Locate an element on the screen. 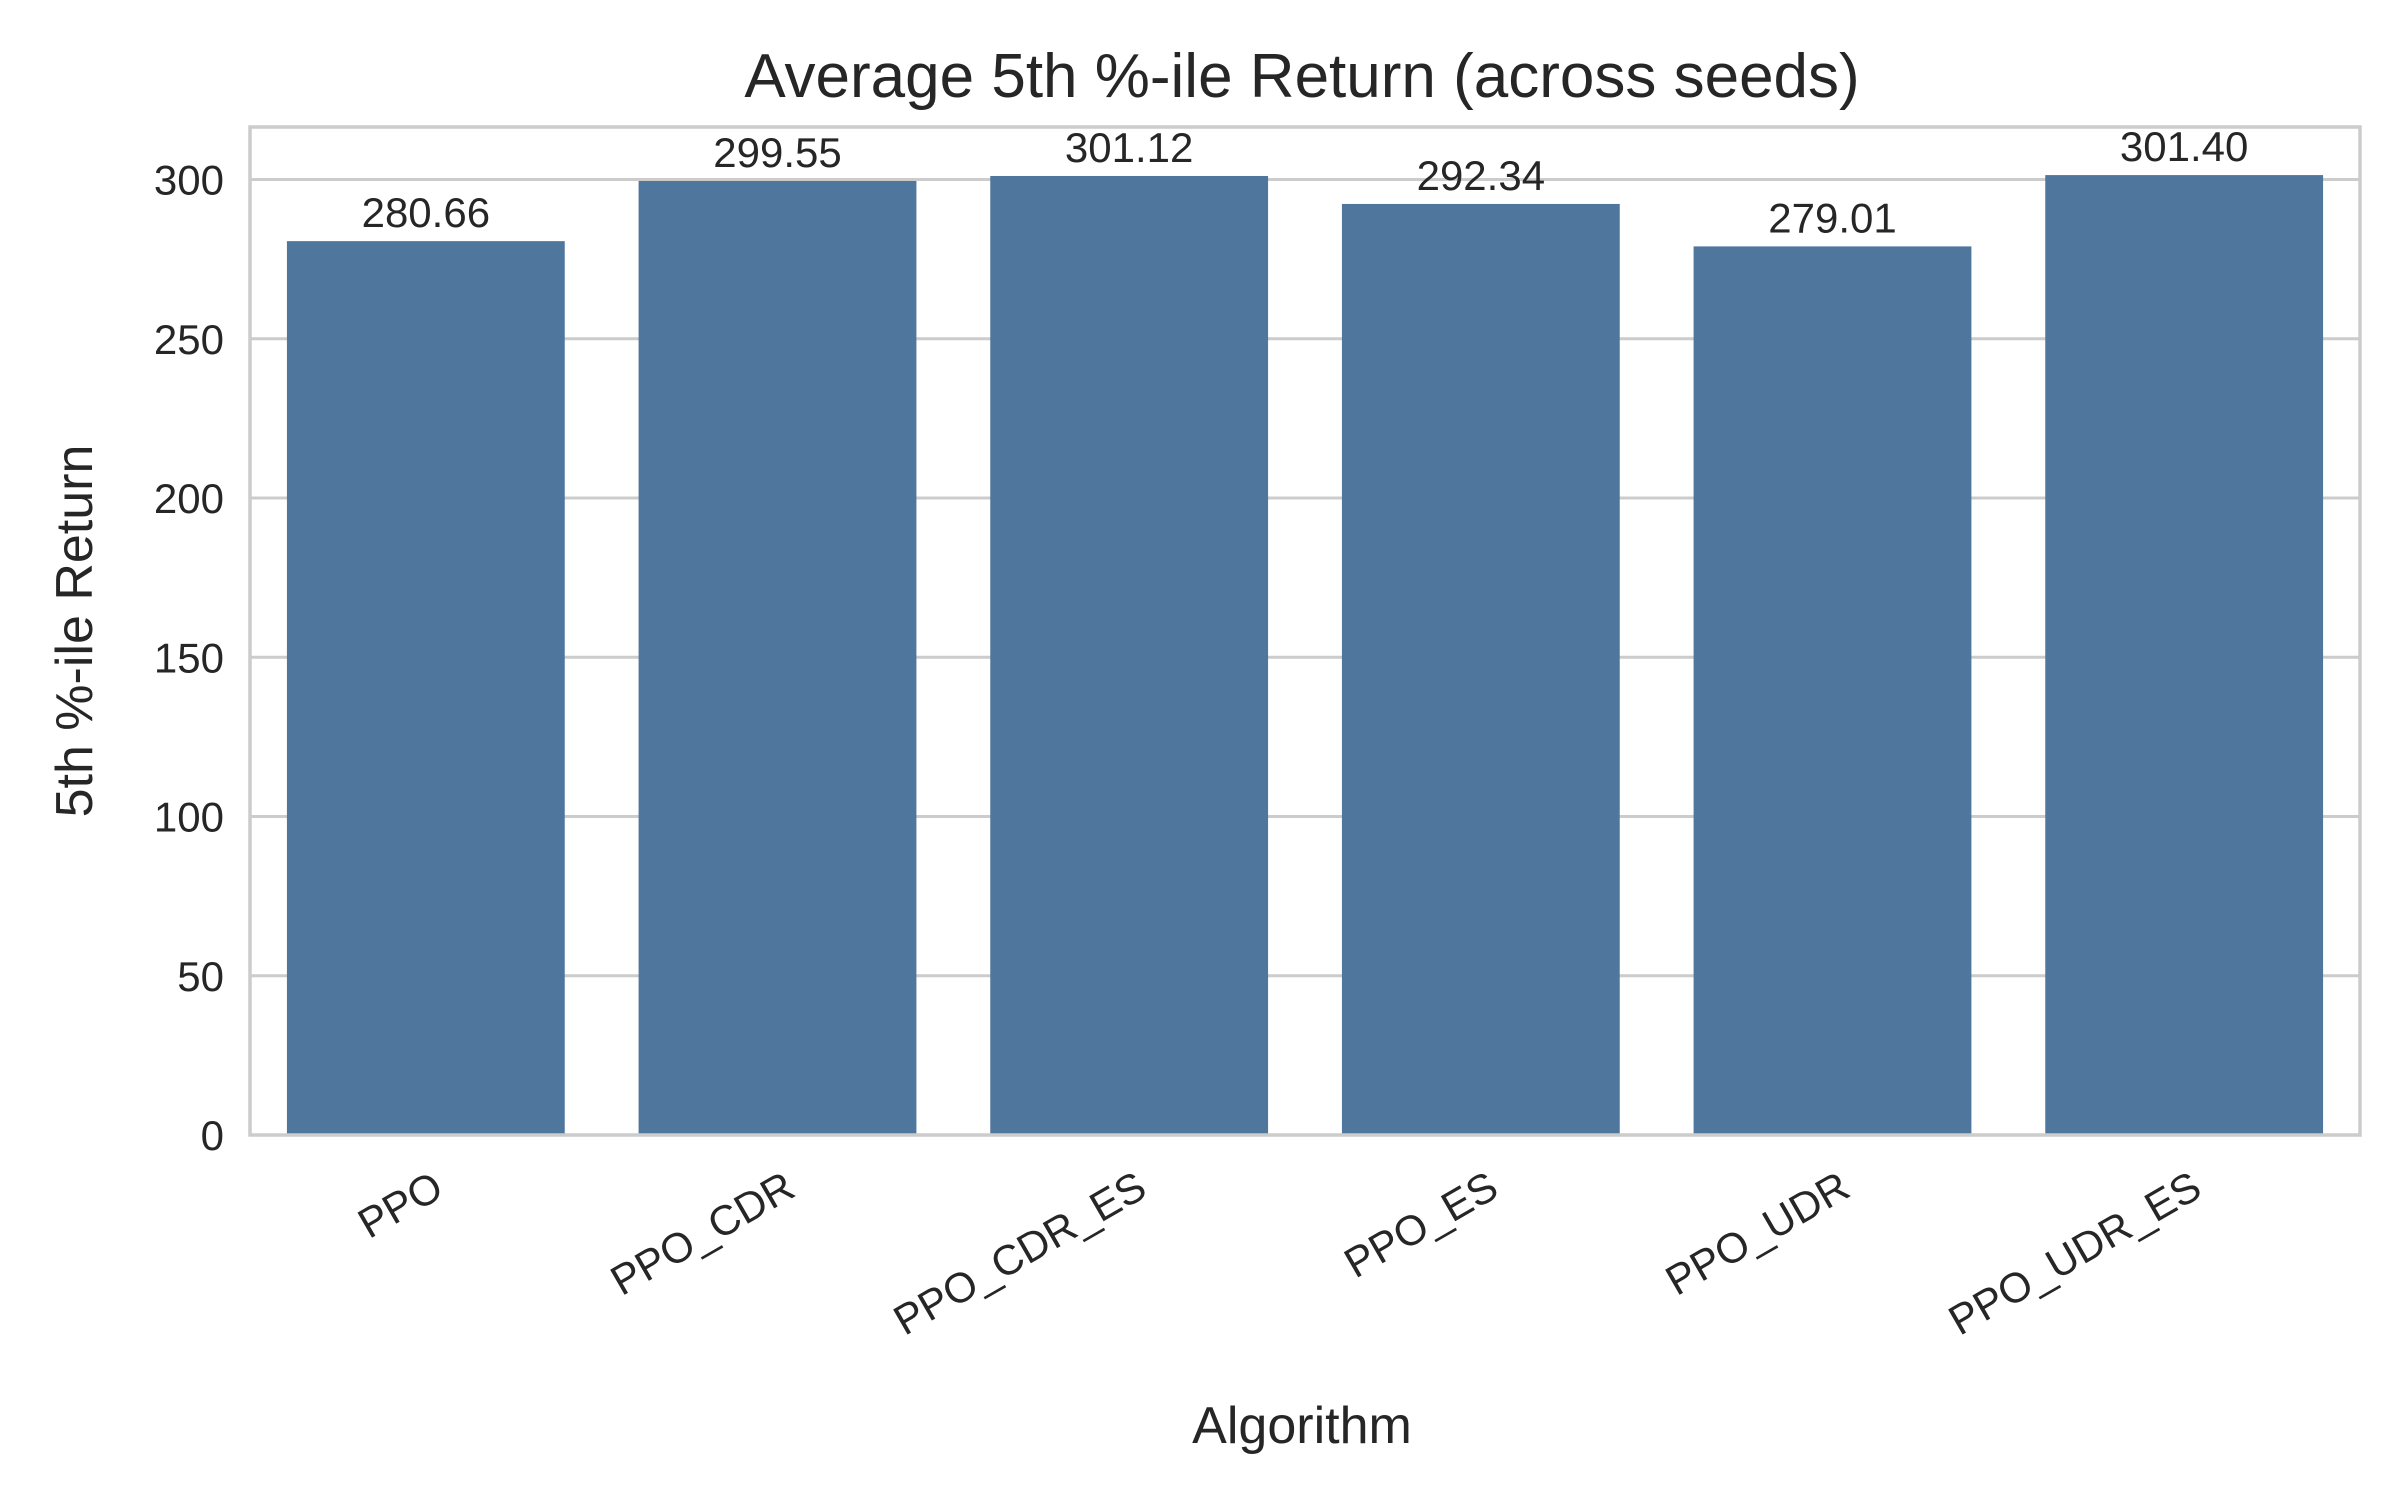 The width and height of the screenshot is (2400, 1500). x-tick-label: PPO_CDR_ES is located at coordinates (1020, 1253).